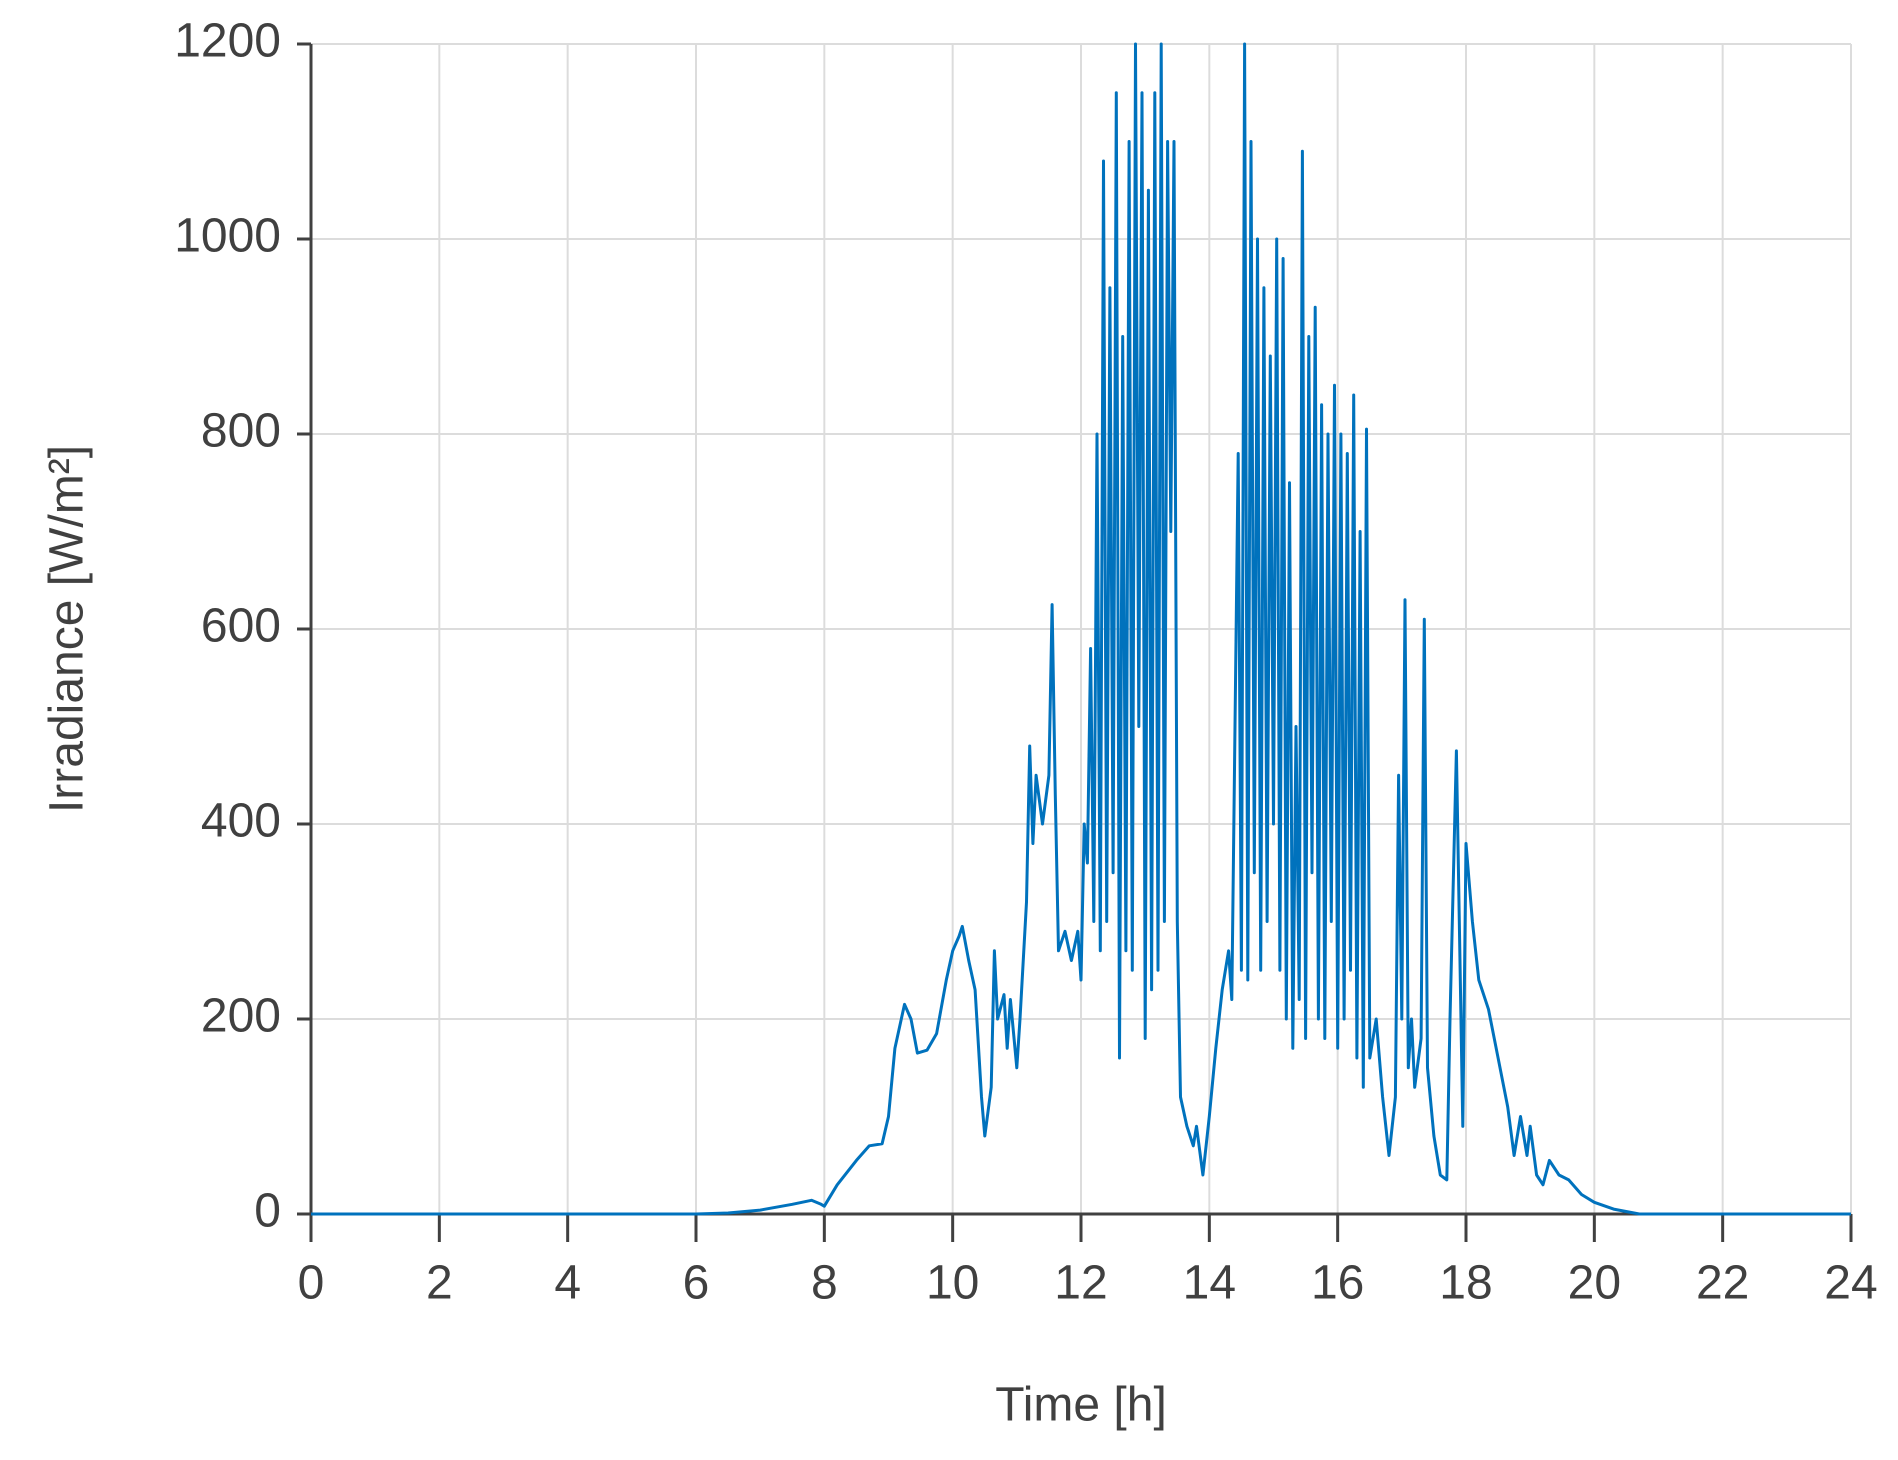  Describe the element at coordinates (241, 821) in the screenshot. I see `y-tick-label: 400` at that location.